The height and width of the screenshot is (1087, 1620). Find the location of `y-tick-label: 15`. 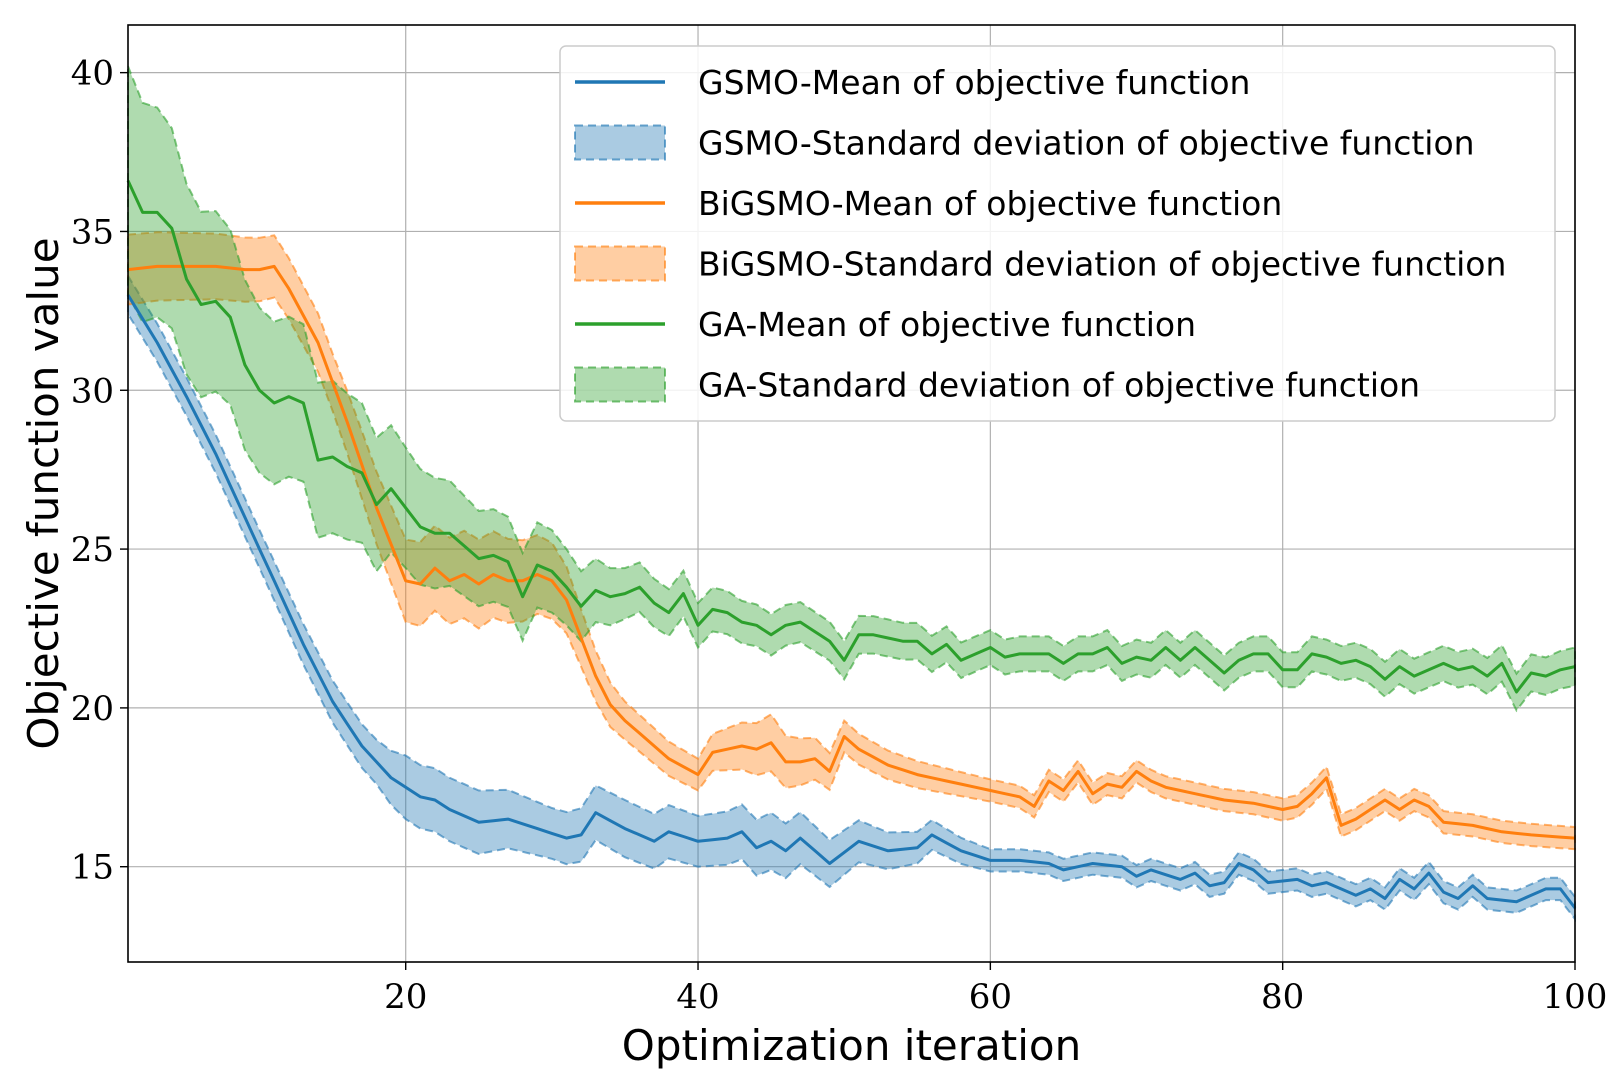

y-tick-label: 15 is located at coordinates (92, 868).